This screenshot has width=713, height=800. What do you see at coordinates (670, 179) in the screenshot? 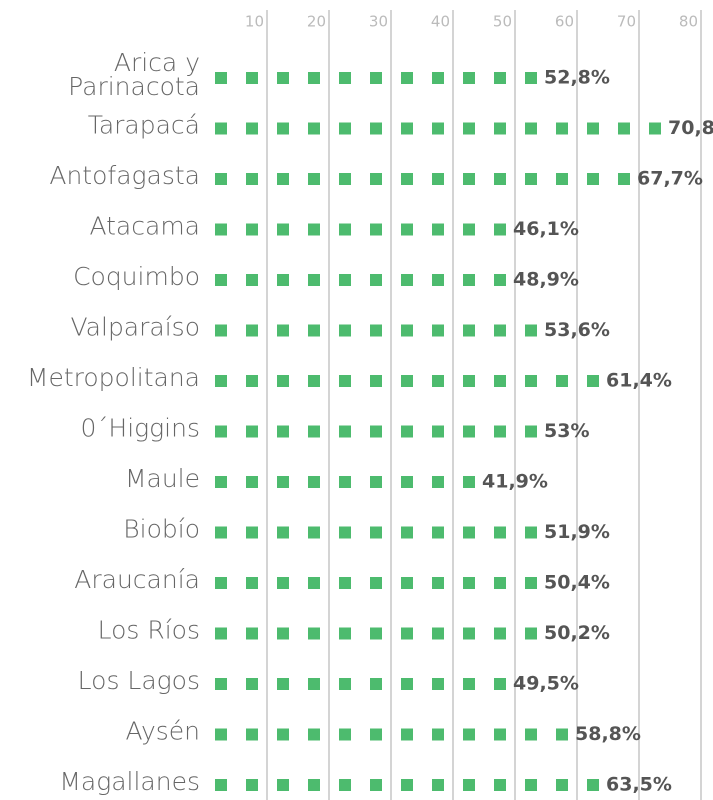
I see `value-label: 67,7%` at bounding box center [670, 179].